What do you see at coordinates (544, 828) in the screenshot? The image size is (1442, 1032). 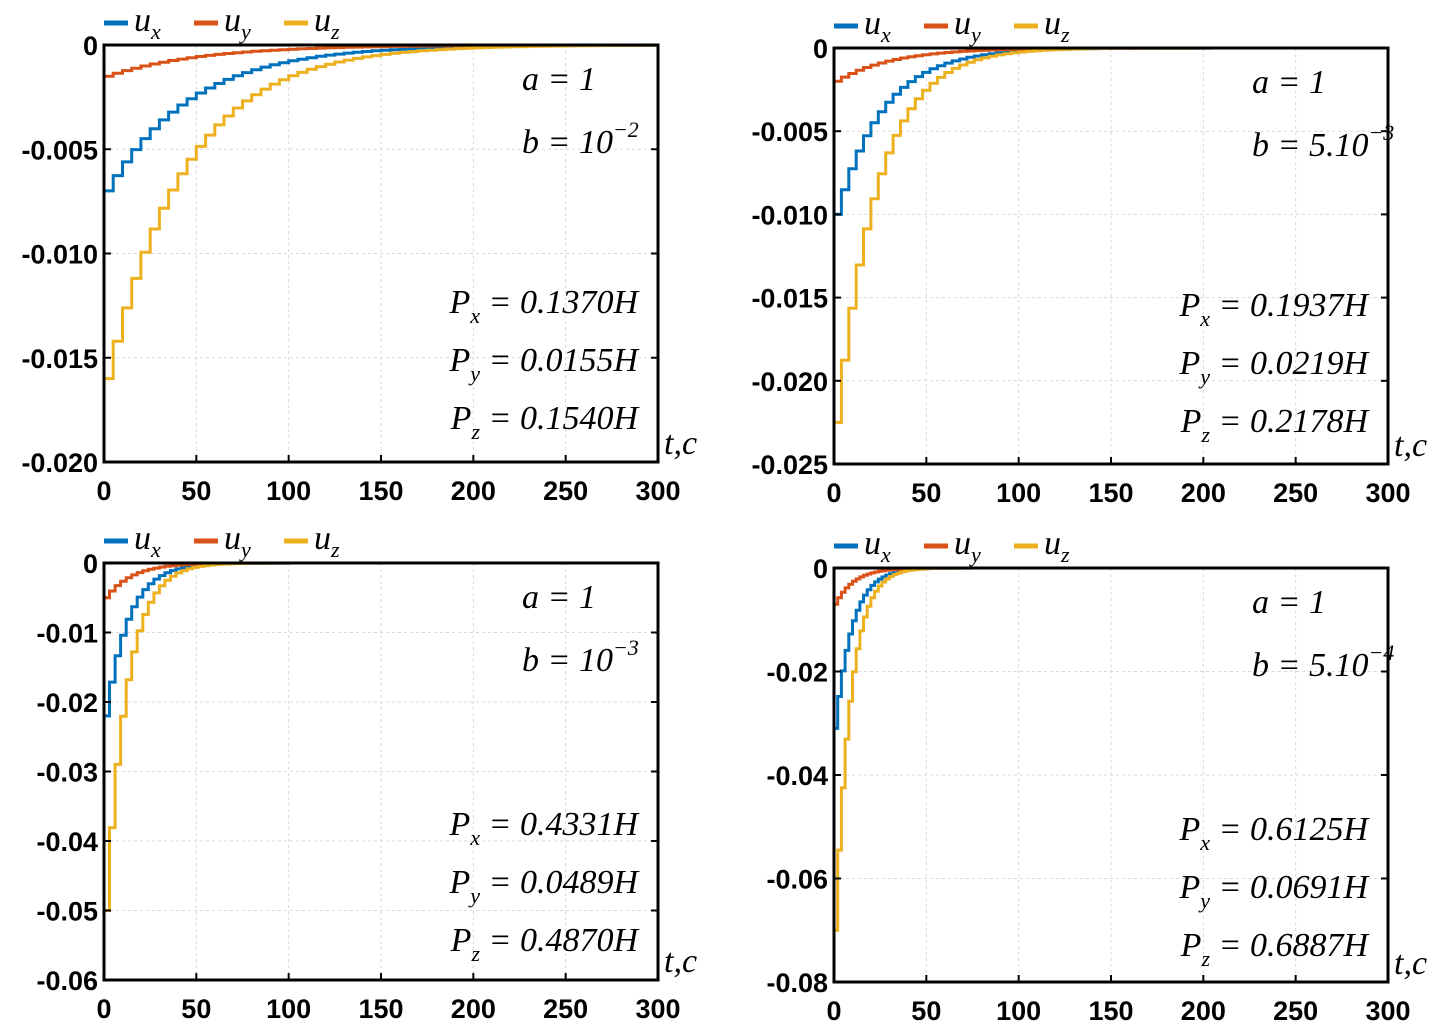 I see `annotation-Px: Px = 0.4331H` at bounding box center [544, 828].